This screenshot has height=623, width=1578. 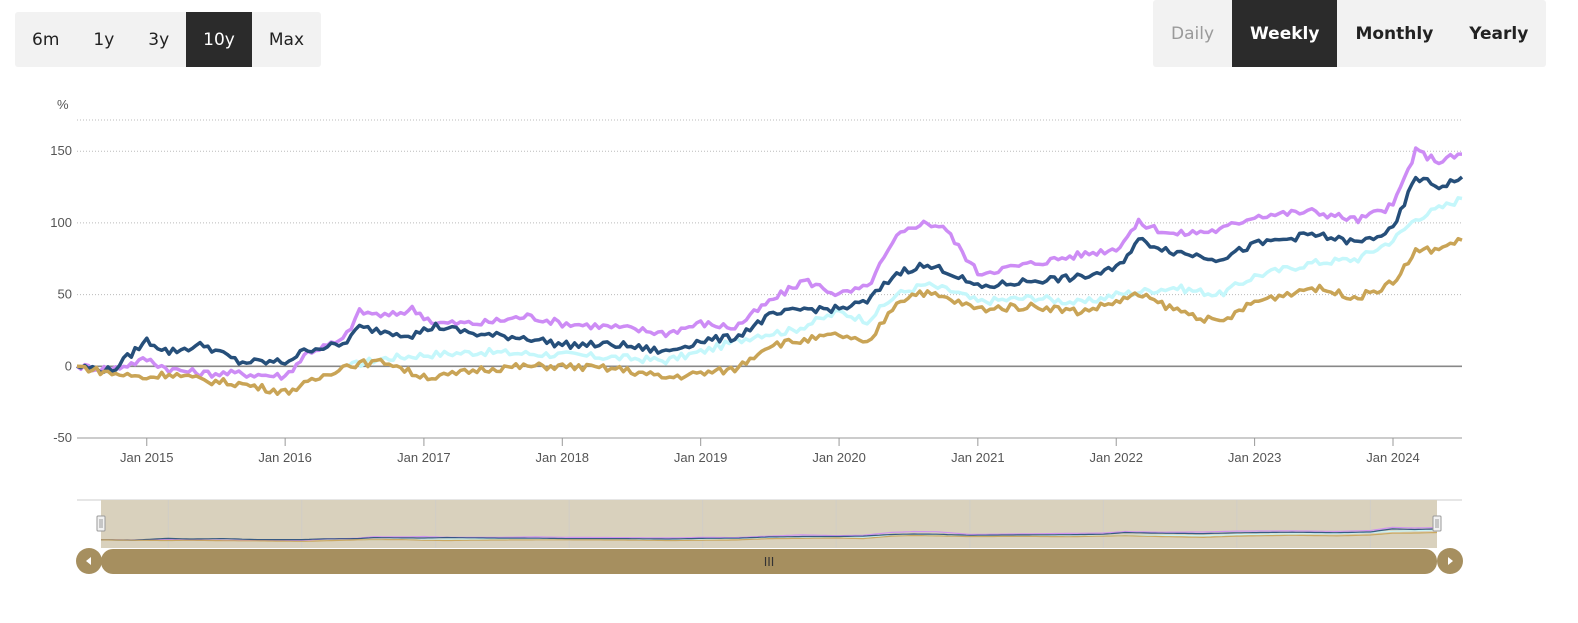 I want to click on period-daily-button: Daily, so click(x=1192, y=33).